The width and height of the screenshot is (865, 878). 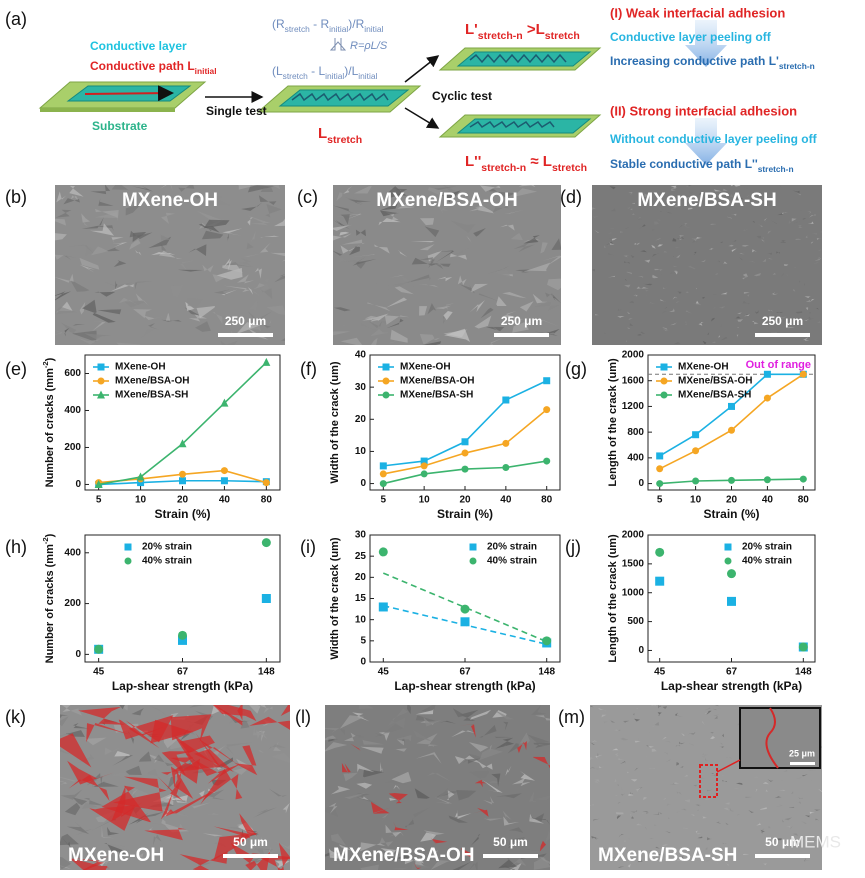 I want to click on texture, so click(x=437, y=787).